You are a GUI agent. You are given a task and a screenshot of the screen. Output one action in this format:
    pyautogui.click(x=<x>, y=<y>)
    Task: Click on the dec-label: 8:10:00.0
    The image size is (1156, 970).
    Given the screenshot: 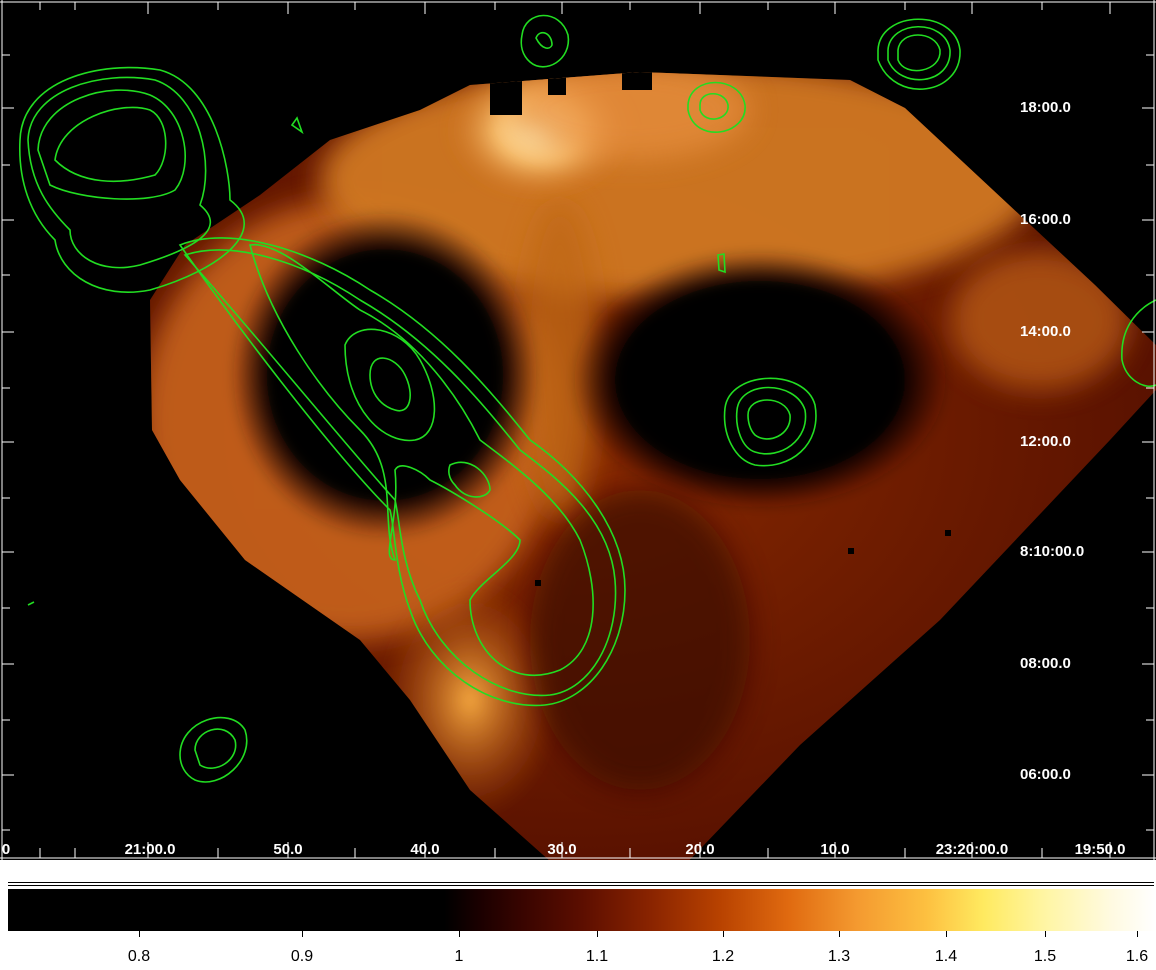 What is the action you would take?
    pyautogui.click(x=1052, y=551)
    